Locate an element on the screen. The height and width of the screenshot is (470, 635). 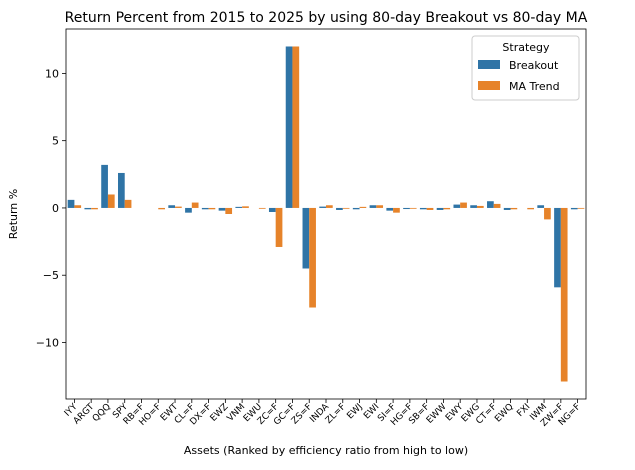
bar-ma-trend-ewg is located at coordinates (480, 206).